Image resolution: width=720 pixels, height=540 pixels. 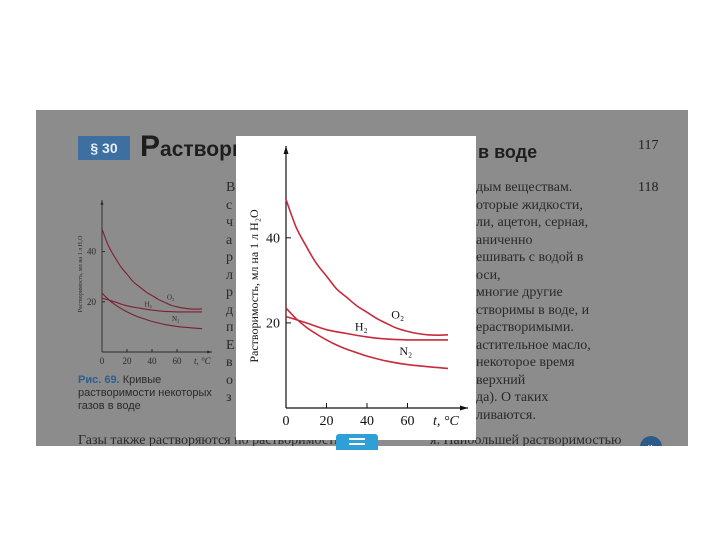 I want to click on body-line-right: створимы в воде, и, so click(x=533, y=310).